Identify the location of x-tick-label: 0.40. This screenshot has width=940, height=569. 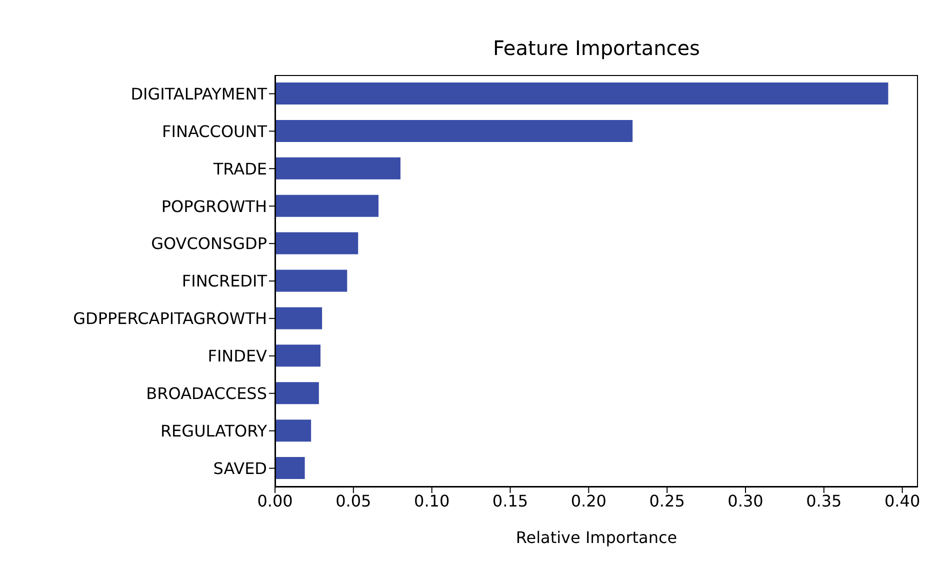
(902, 500).